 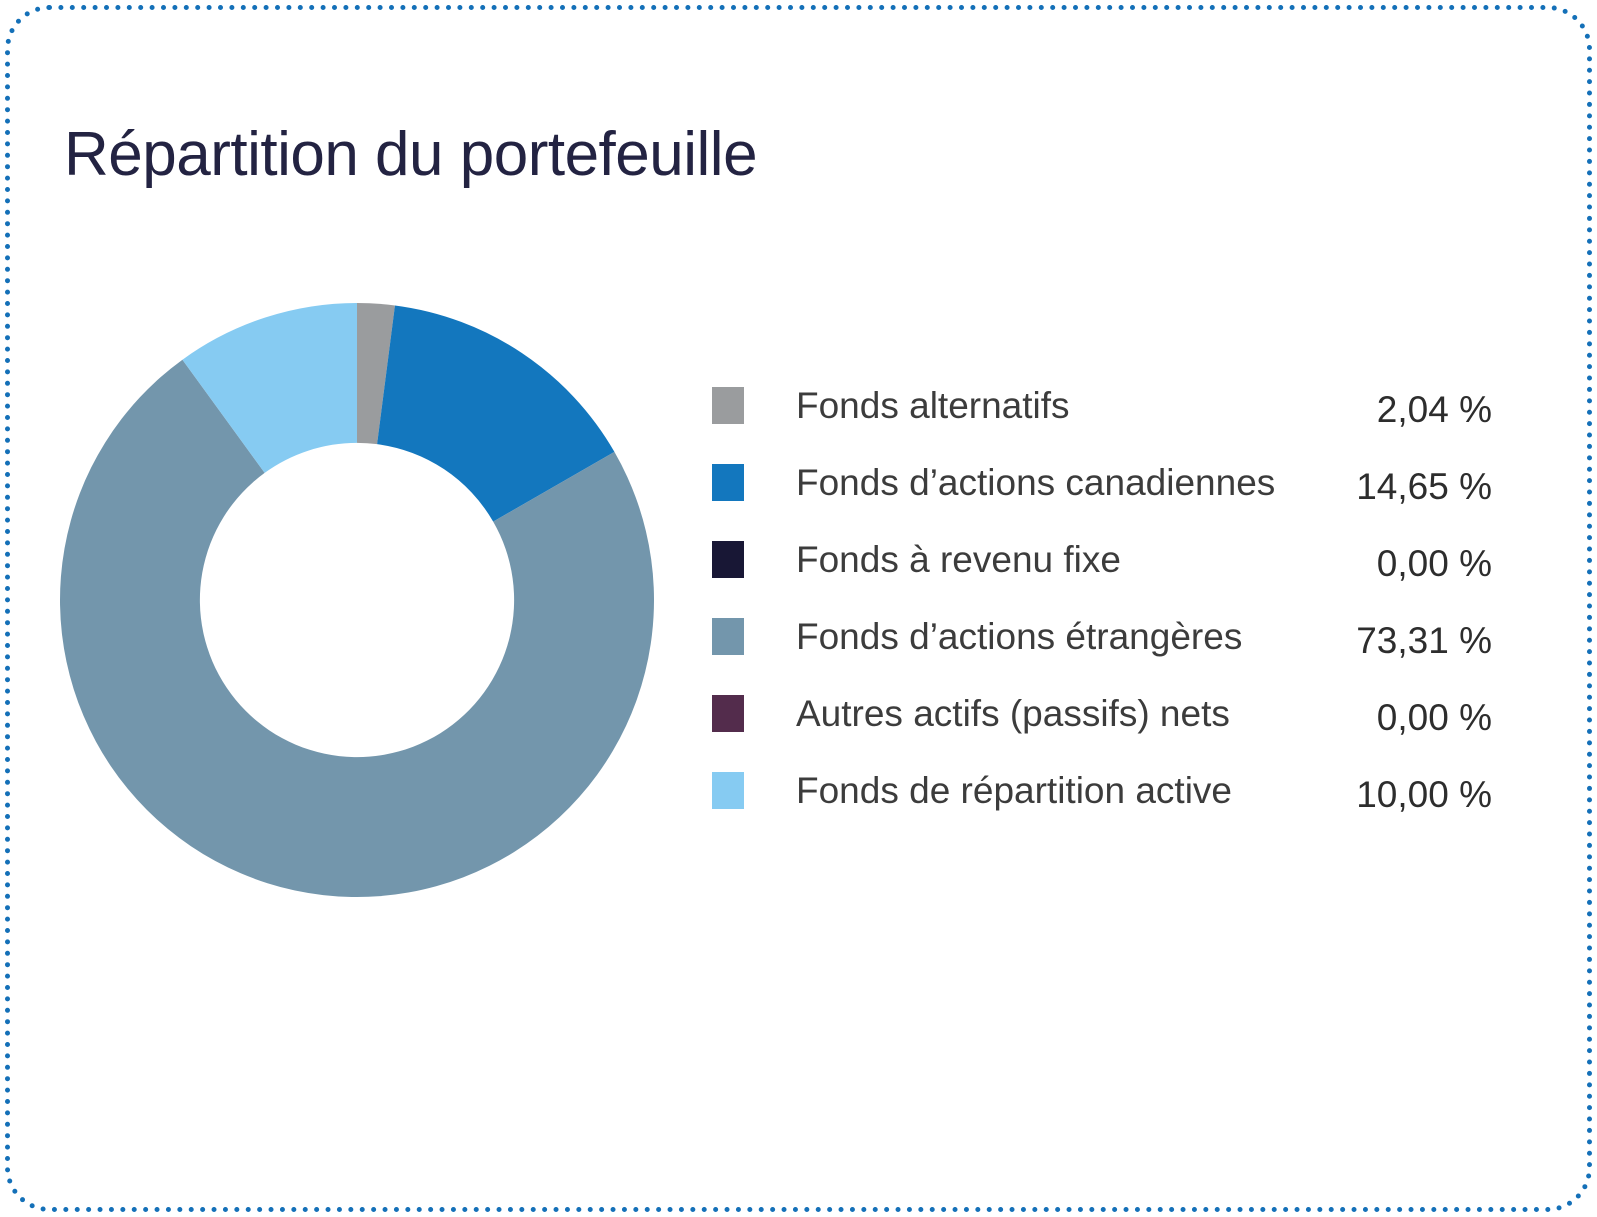 I want to click on legend-label: Fonds d’actions étrangères, so click(x=1019, y=636).